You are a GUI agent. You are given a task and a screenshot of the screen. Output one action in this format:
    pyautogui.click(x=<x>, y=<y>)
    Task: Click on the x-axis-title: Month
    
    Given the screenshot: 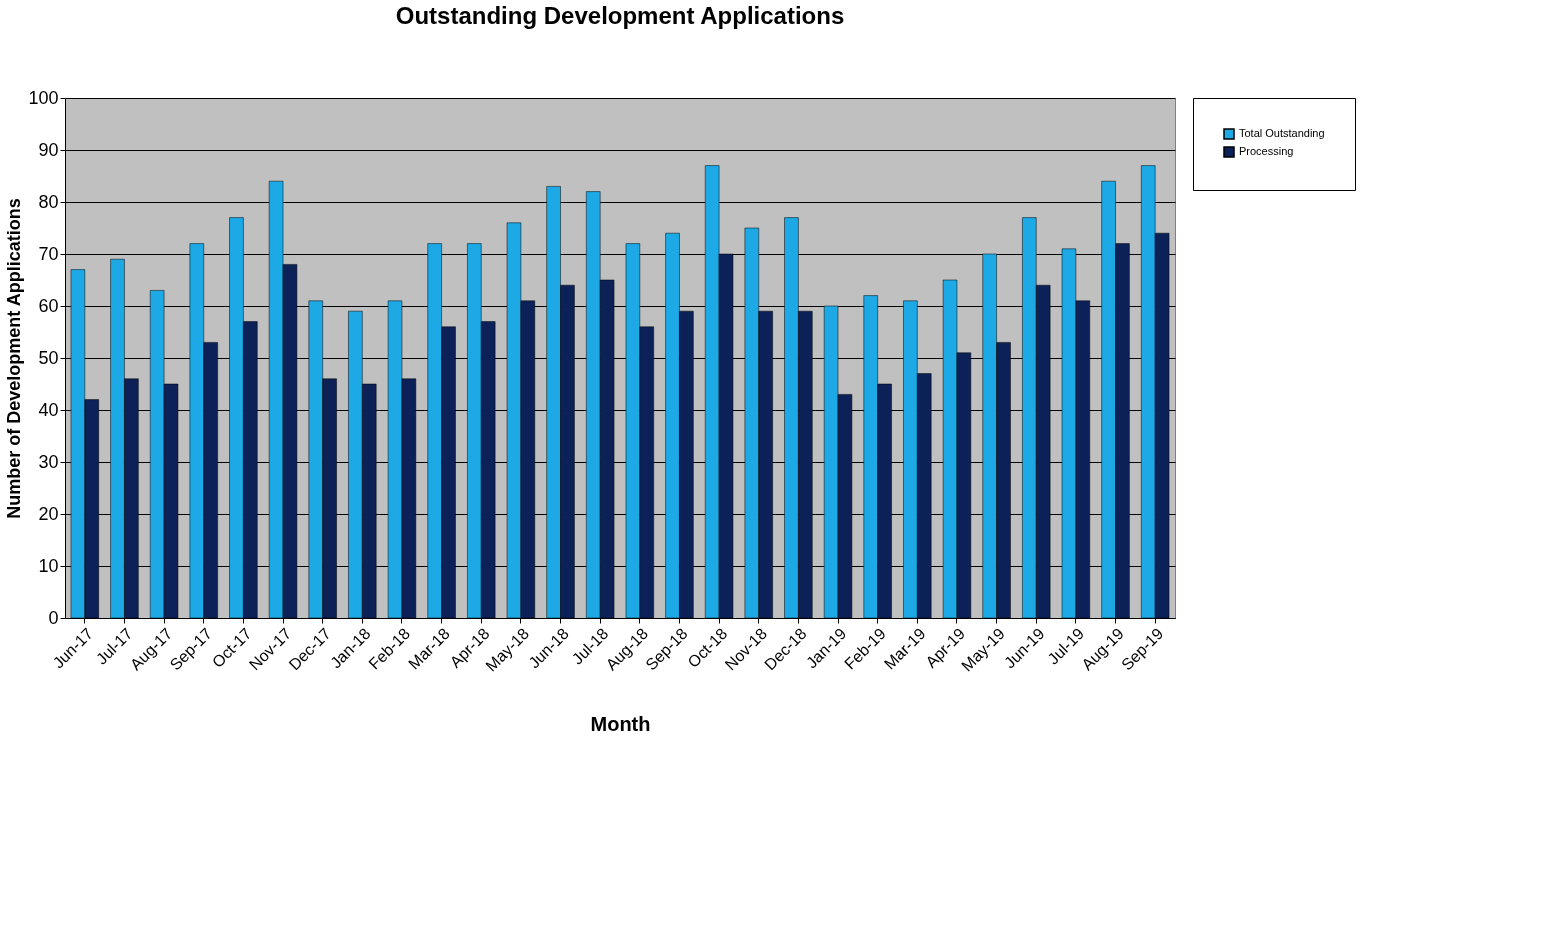 What is the action you would take?
    pyautogui.click(x=620, y=723)
    